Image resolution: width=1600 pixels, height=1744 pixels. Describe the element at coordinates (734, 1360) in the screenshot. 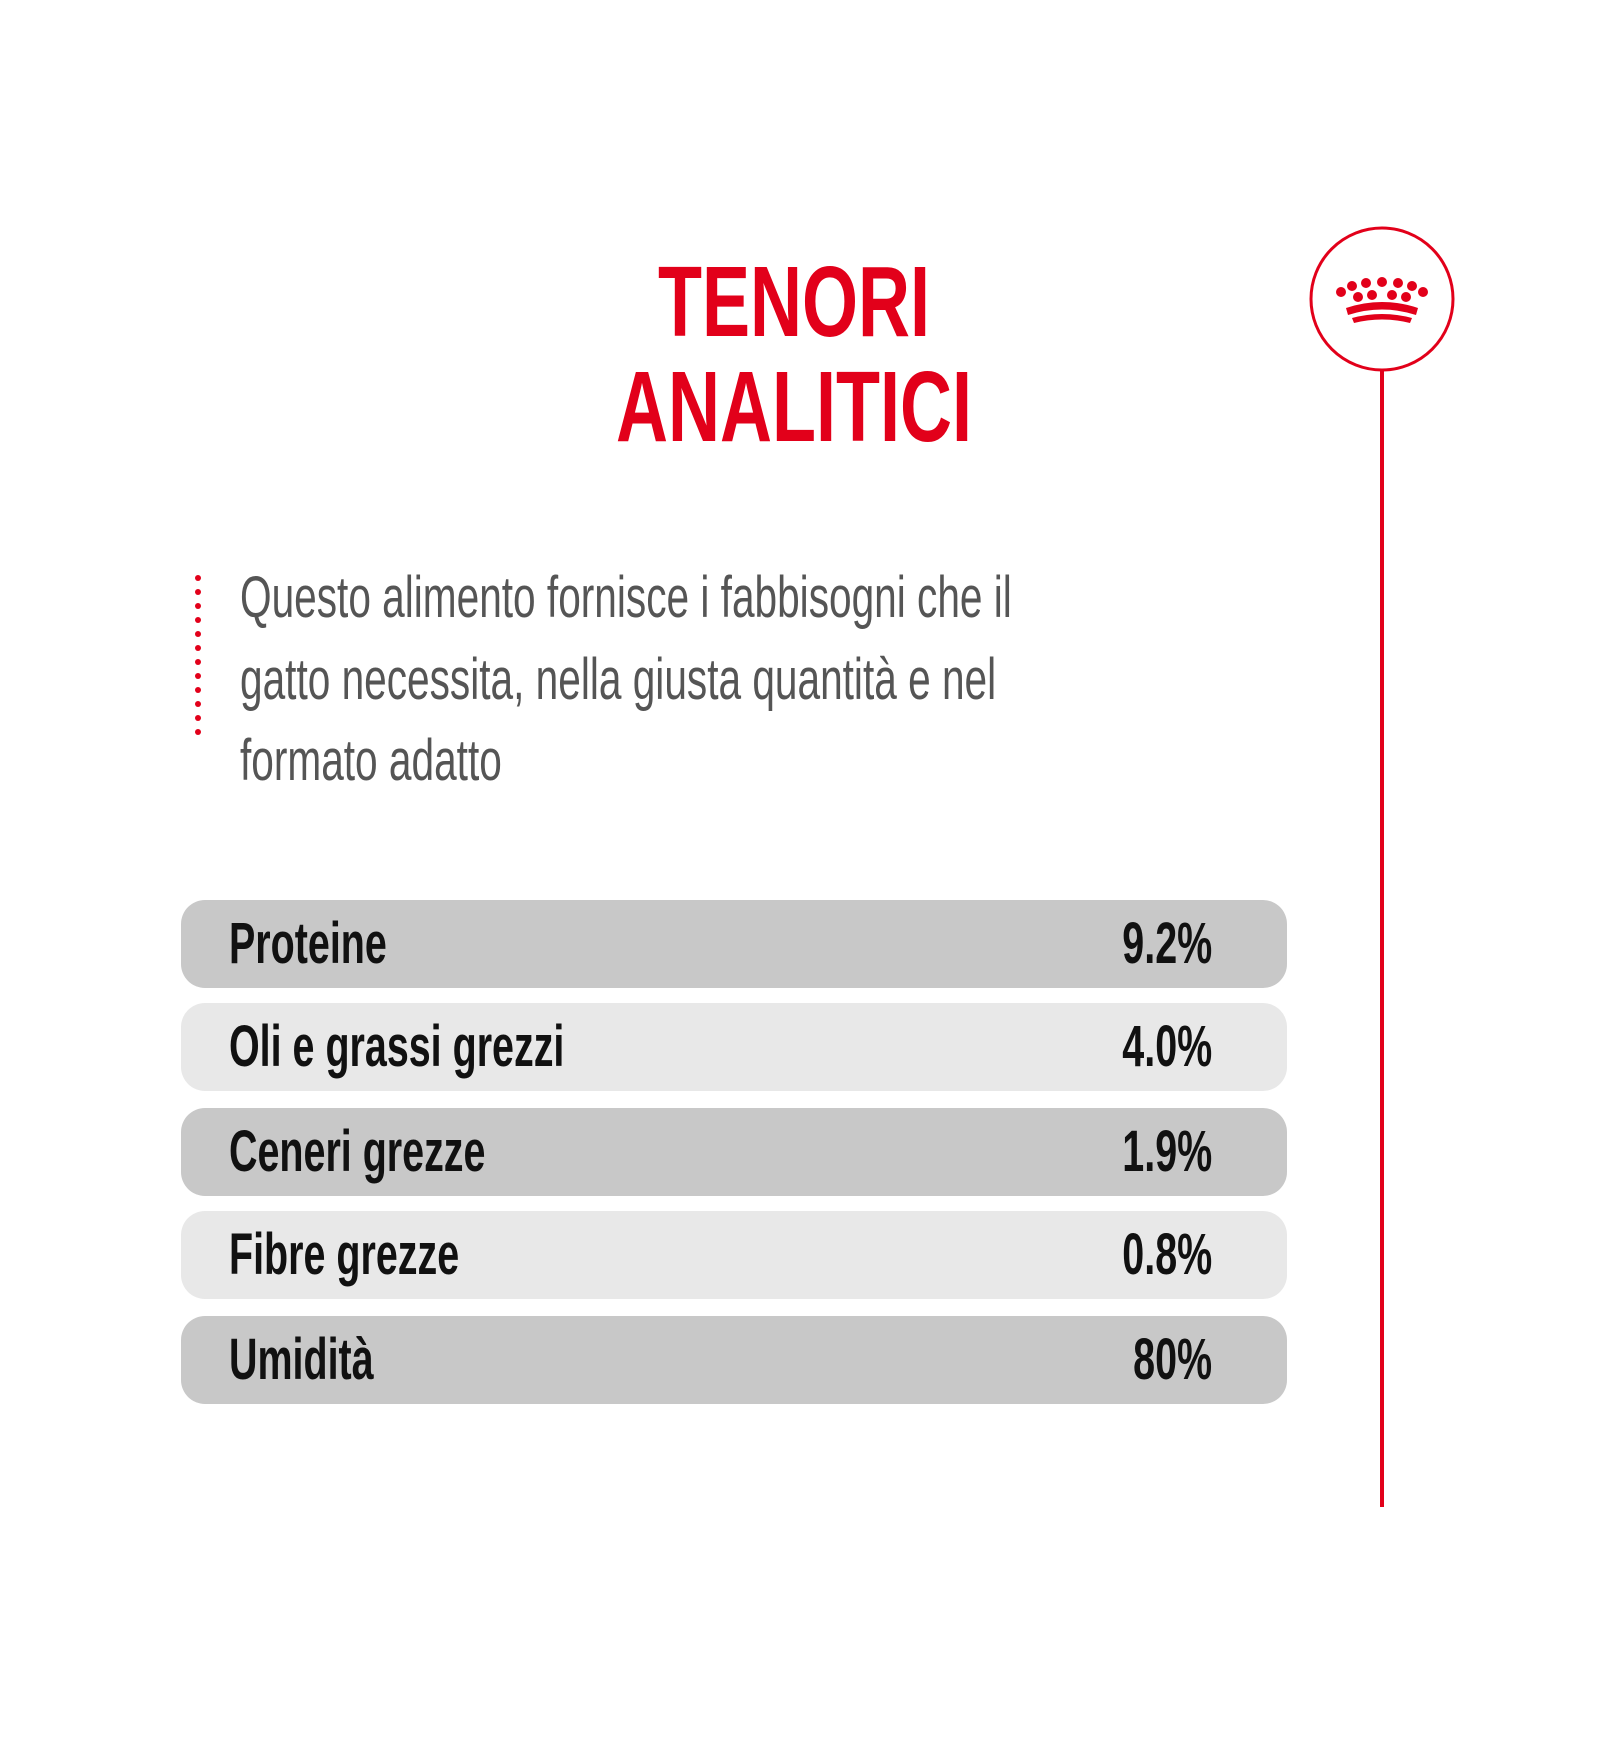

I see `table-row: Umidità 80%` at that location.